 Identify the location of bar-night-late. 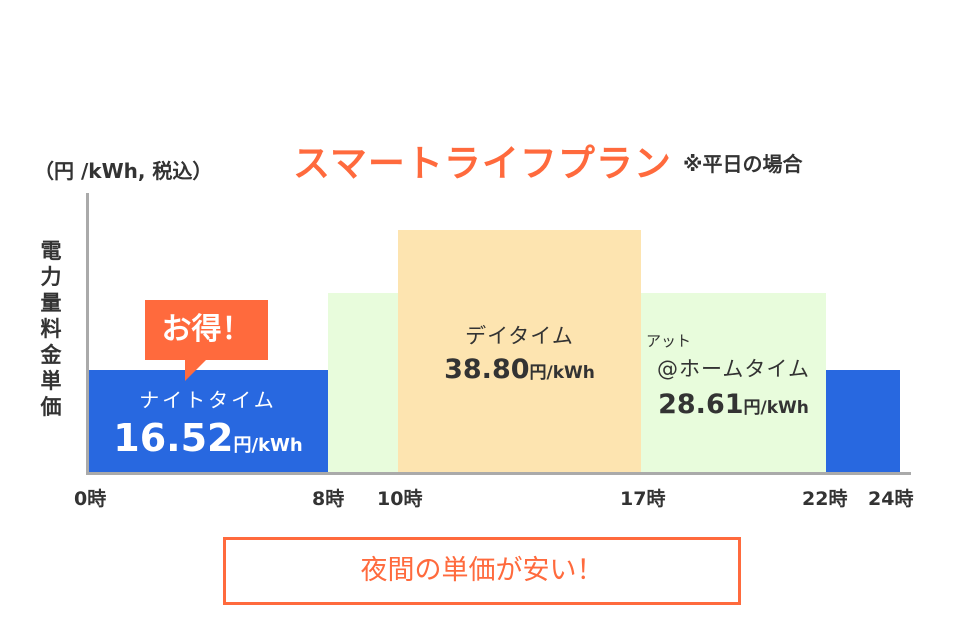
(863, 421).